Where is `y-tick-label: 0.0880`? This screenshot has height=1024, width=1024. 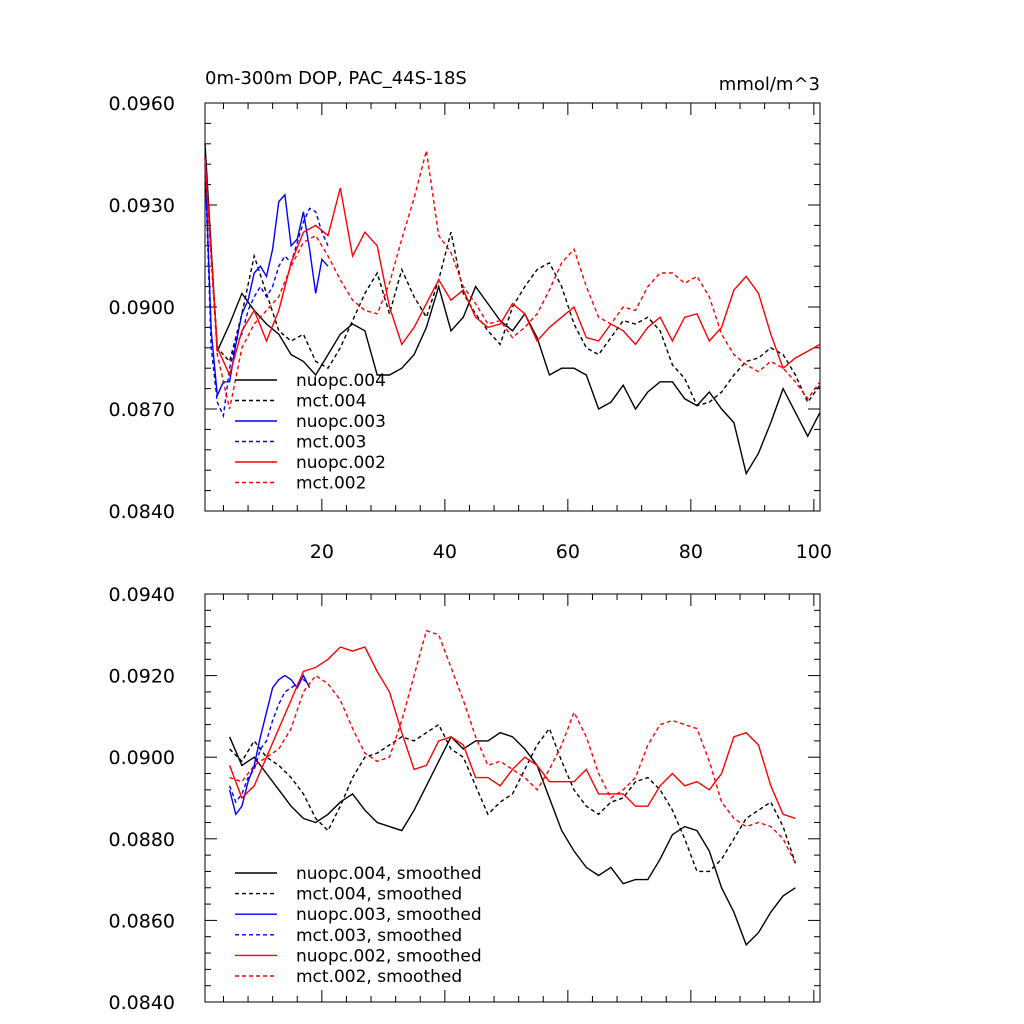
y-tick-label: 0.0880 is located at coordinates (142, 840).